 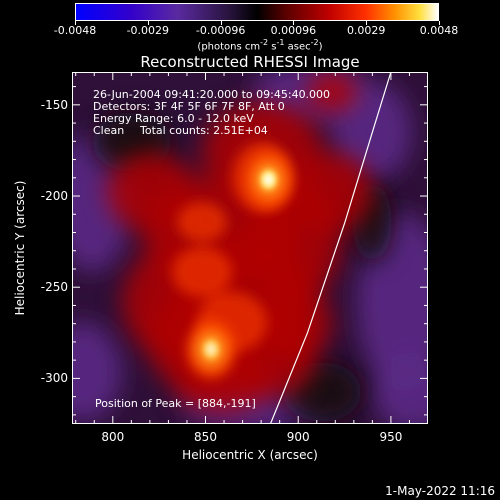 I want to click on y-tick-label: -300, so click(x=54, y=378).